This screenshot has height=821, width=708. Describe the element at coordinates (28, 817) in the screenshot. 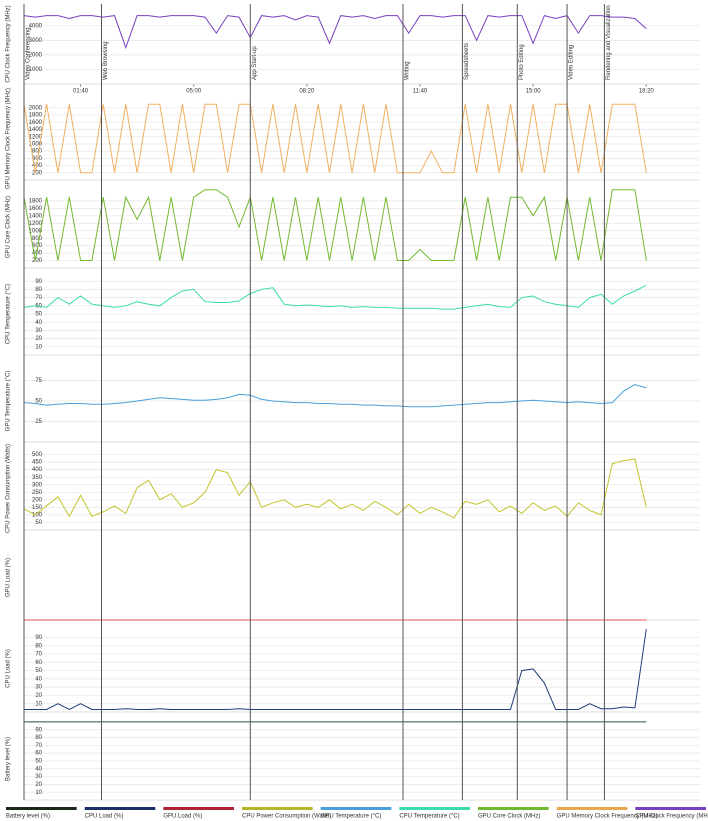

I see `legend-label: Battery level (%)` at that location.